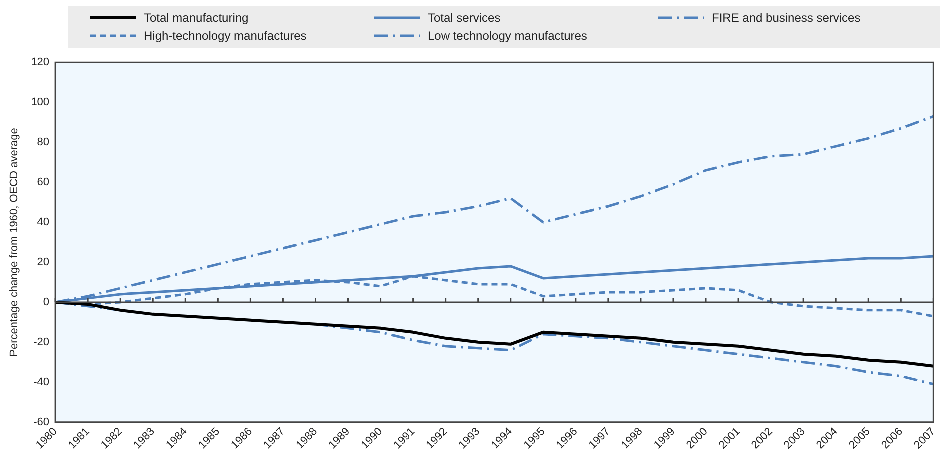 The image size is (946, 455). What do you see at coordinates (42, 342) in the screenshot?
I see `y-tick-label: -20` at bounding box center [42, 342].